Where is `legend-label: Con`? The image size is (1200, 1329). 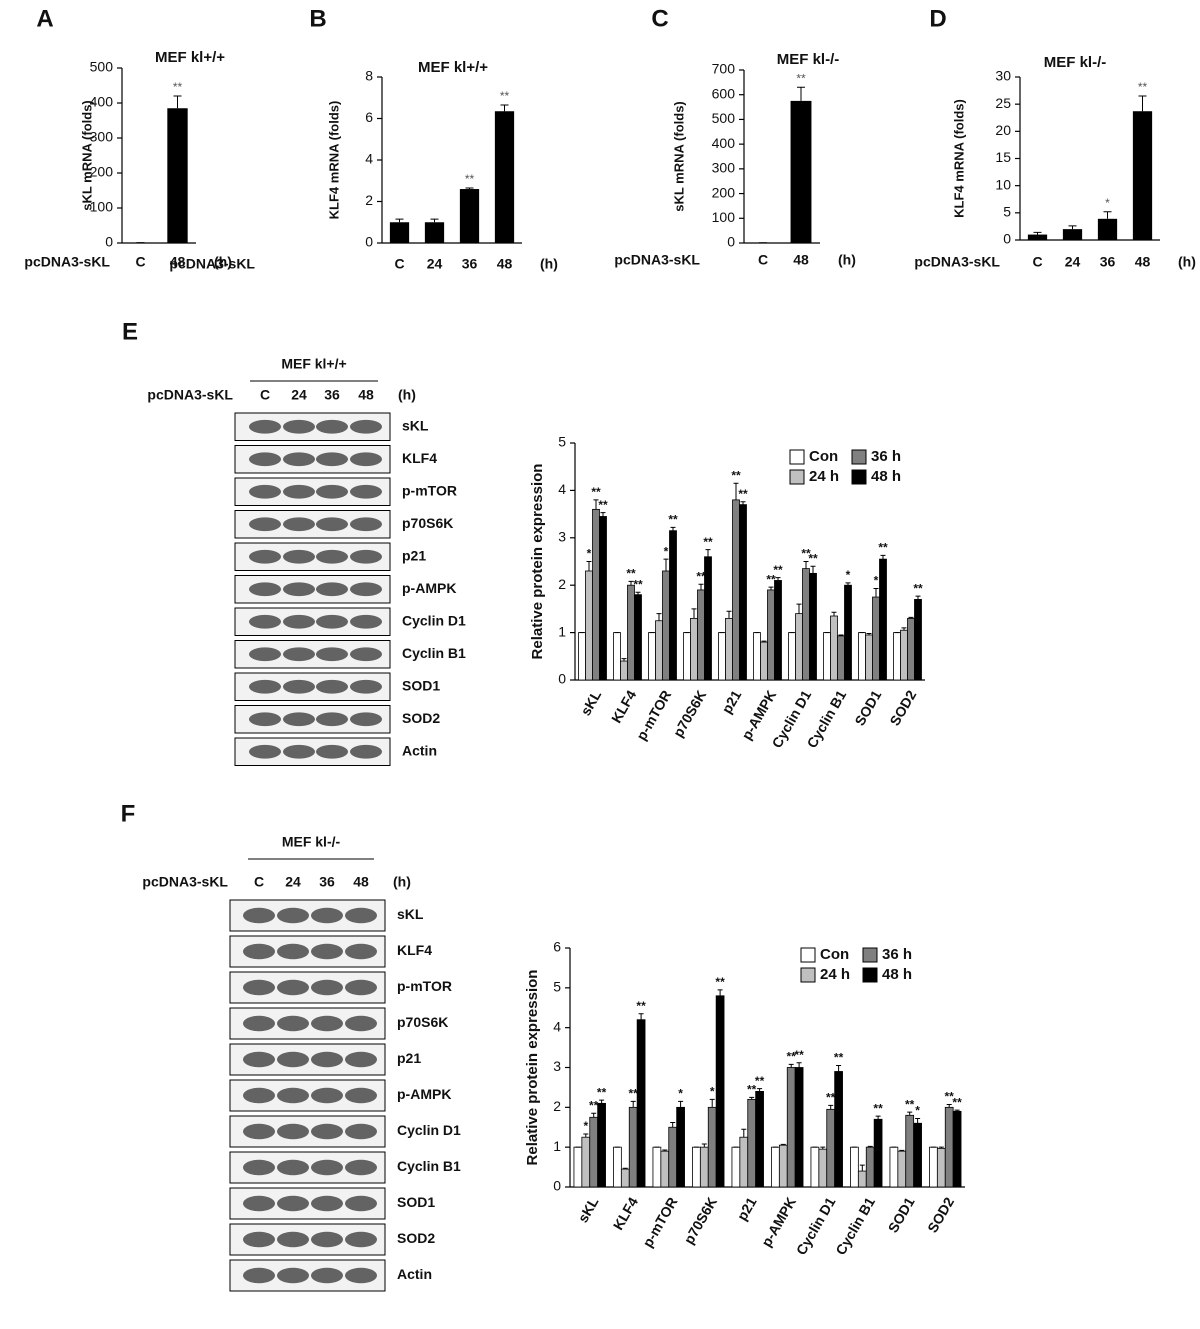 legend-label: Con is located at coordinates (834, 954).